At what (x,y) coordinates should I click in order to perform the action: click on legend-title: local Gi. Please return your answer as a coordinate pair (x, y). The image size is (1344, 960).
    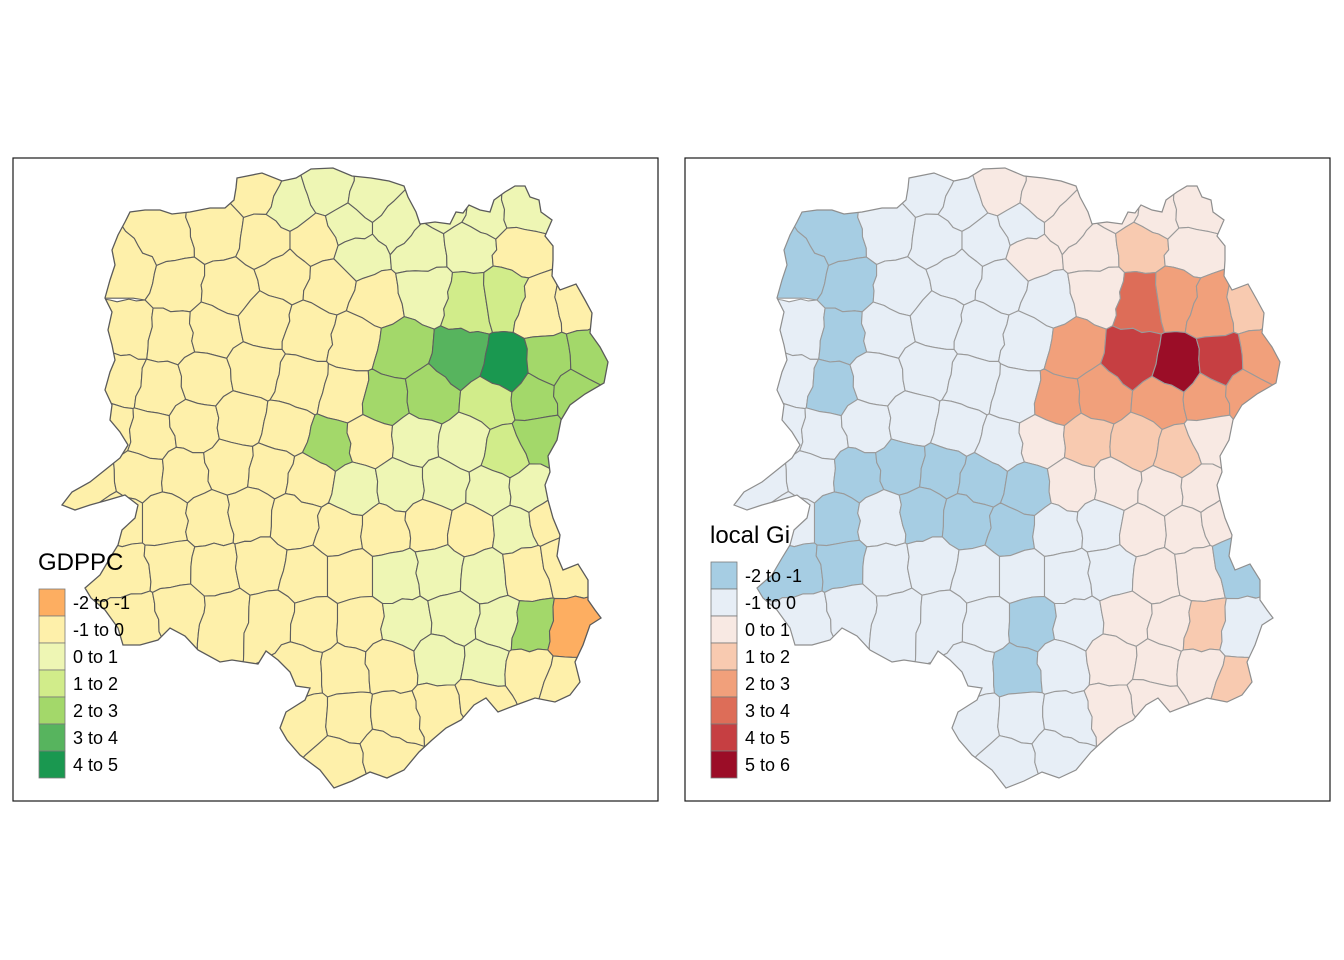
    Looking at the image, I should click on (750, 535).